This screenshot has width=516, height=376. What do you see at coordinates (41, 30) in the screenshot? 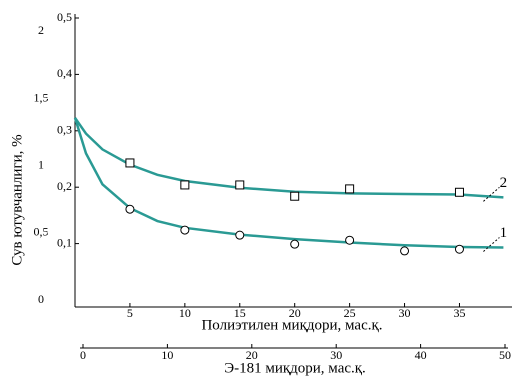
I see `y2-tick-label: 2` at bounding box center [41, 30].